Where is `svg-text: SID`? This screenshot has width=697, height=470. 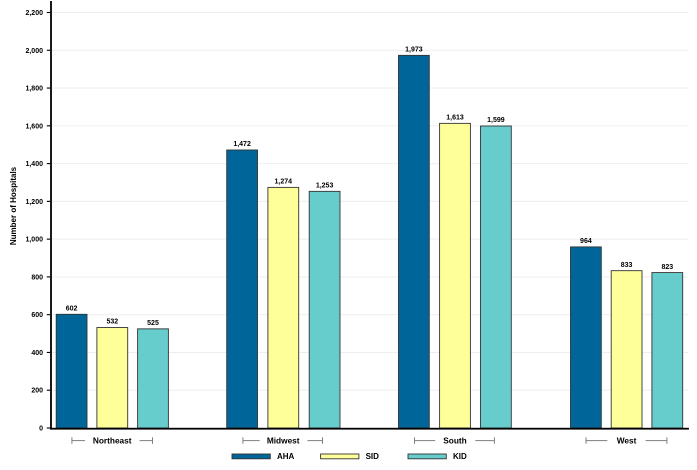
svg-text: SID is located at coordinates (373, 456).